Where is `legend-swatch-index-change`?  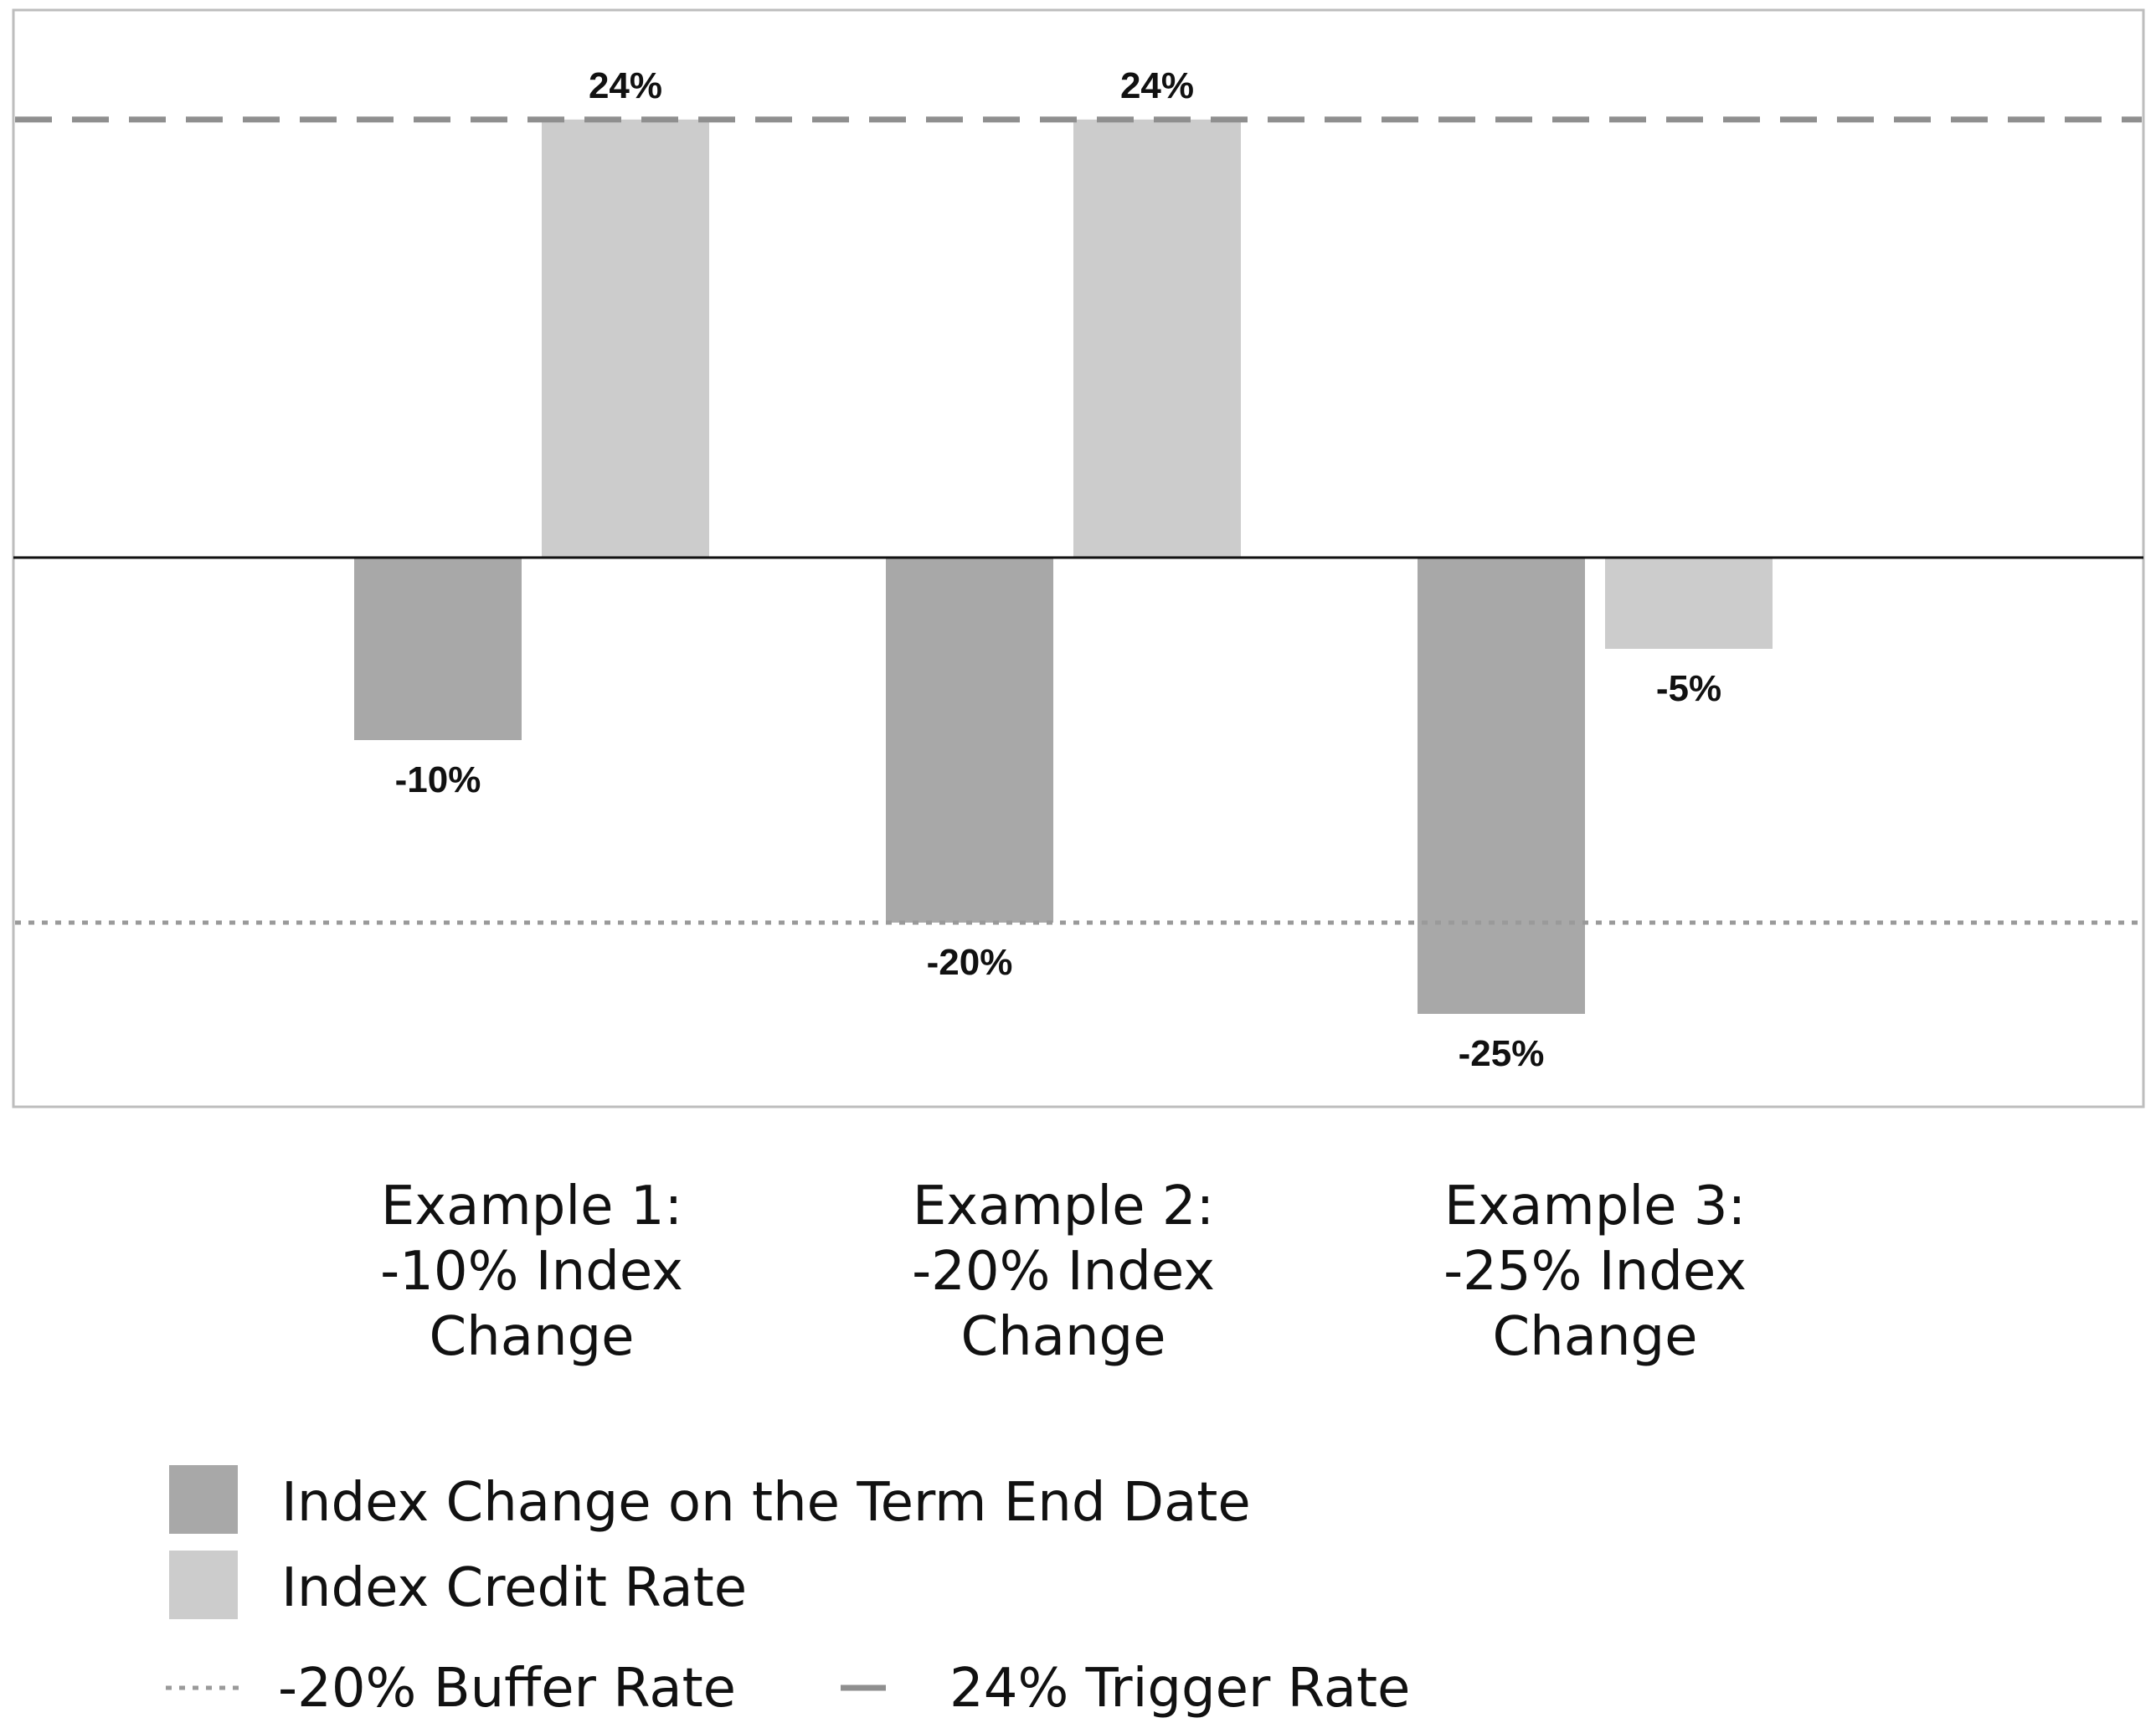 legend-swatch-index-change is located at coordinates (203, 1499).